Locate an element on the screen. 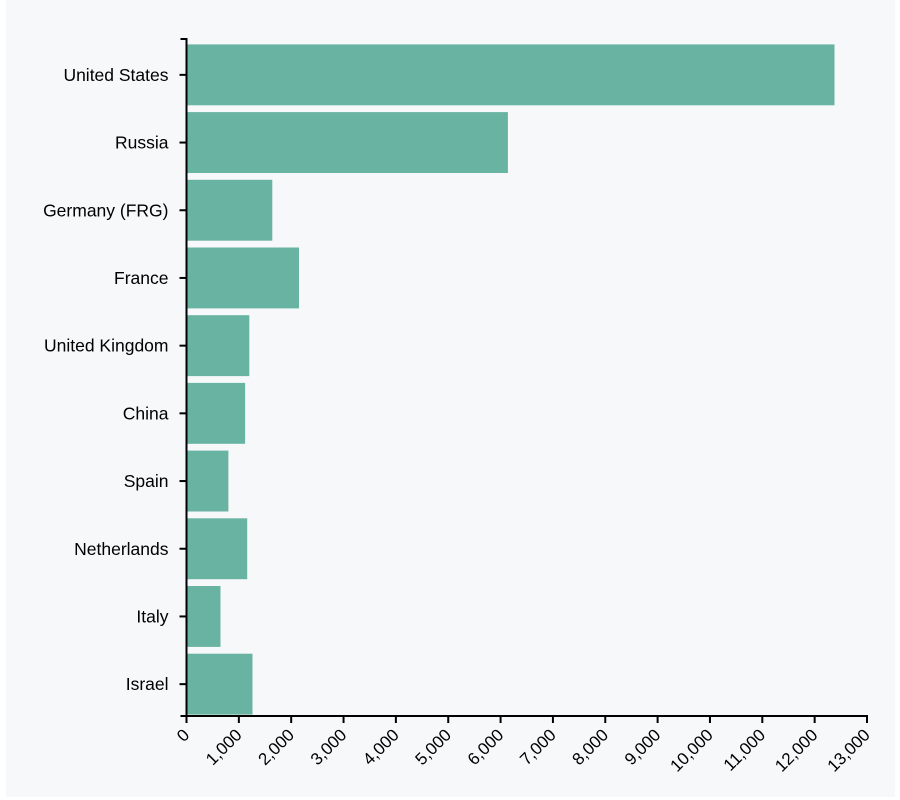 This screenshot has height=800, width=900. category-label: Netherlands is located at coordinates (121, 549).